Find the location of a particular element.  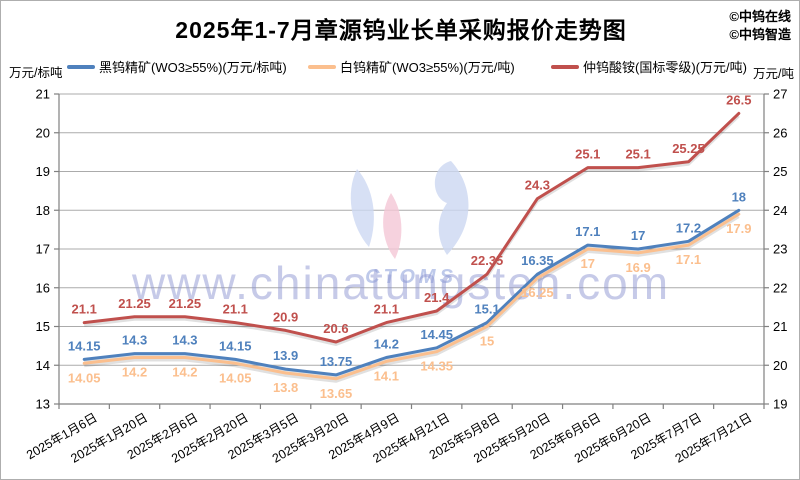

legend-item-black-tungsten: 黑钨精矿(WO3≥55%)(万元/标吨) is located at coordinates (177, 66).